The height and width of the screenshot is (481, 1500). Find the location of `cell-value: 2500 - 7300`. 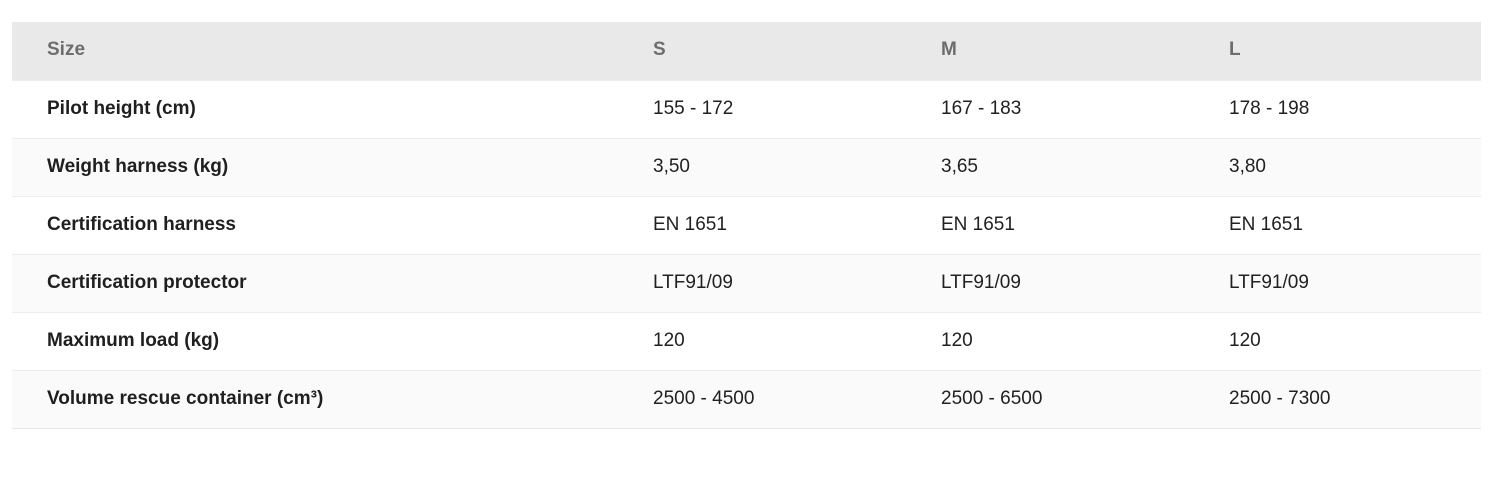

cell-value: 2500 - 7300 is located at coordinates (1337, 399).